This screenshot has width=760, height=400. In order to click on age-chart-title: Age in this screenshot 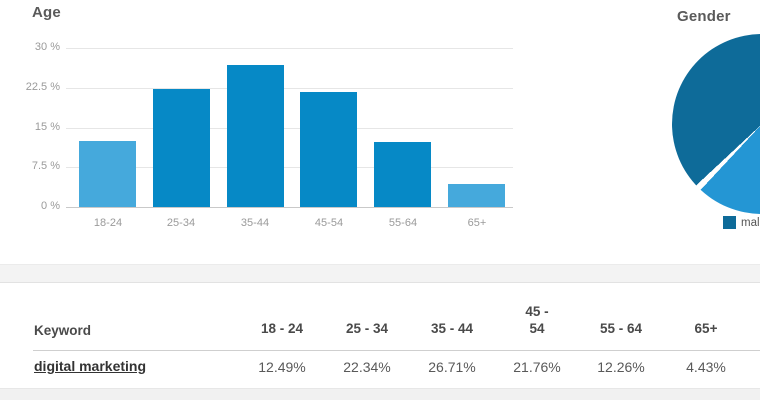, I will do `click(46, 12)`.